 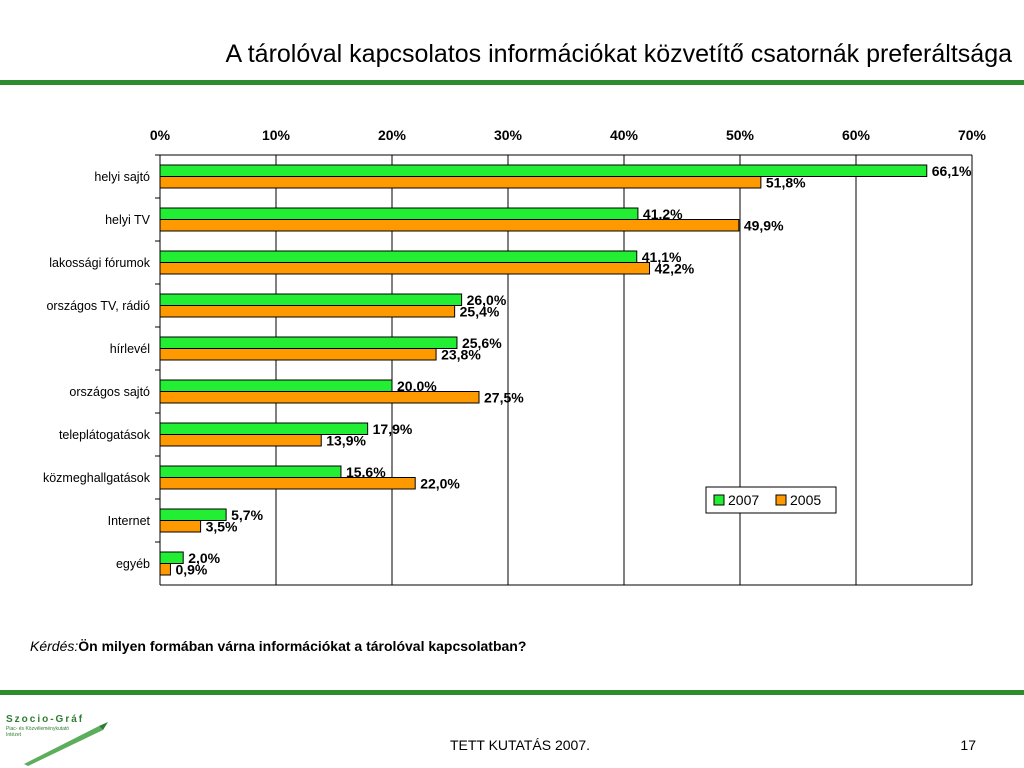 I want to click on x-tick-label: 0%, so click(x=160, y=135).